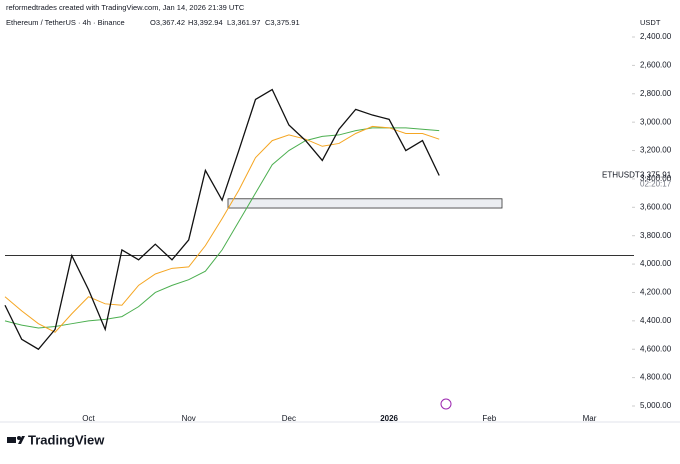 The width and height of the screenshot is (680, 464). I want to click on logo, so click(16, 440).